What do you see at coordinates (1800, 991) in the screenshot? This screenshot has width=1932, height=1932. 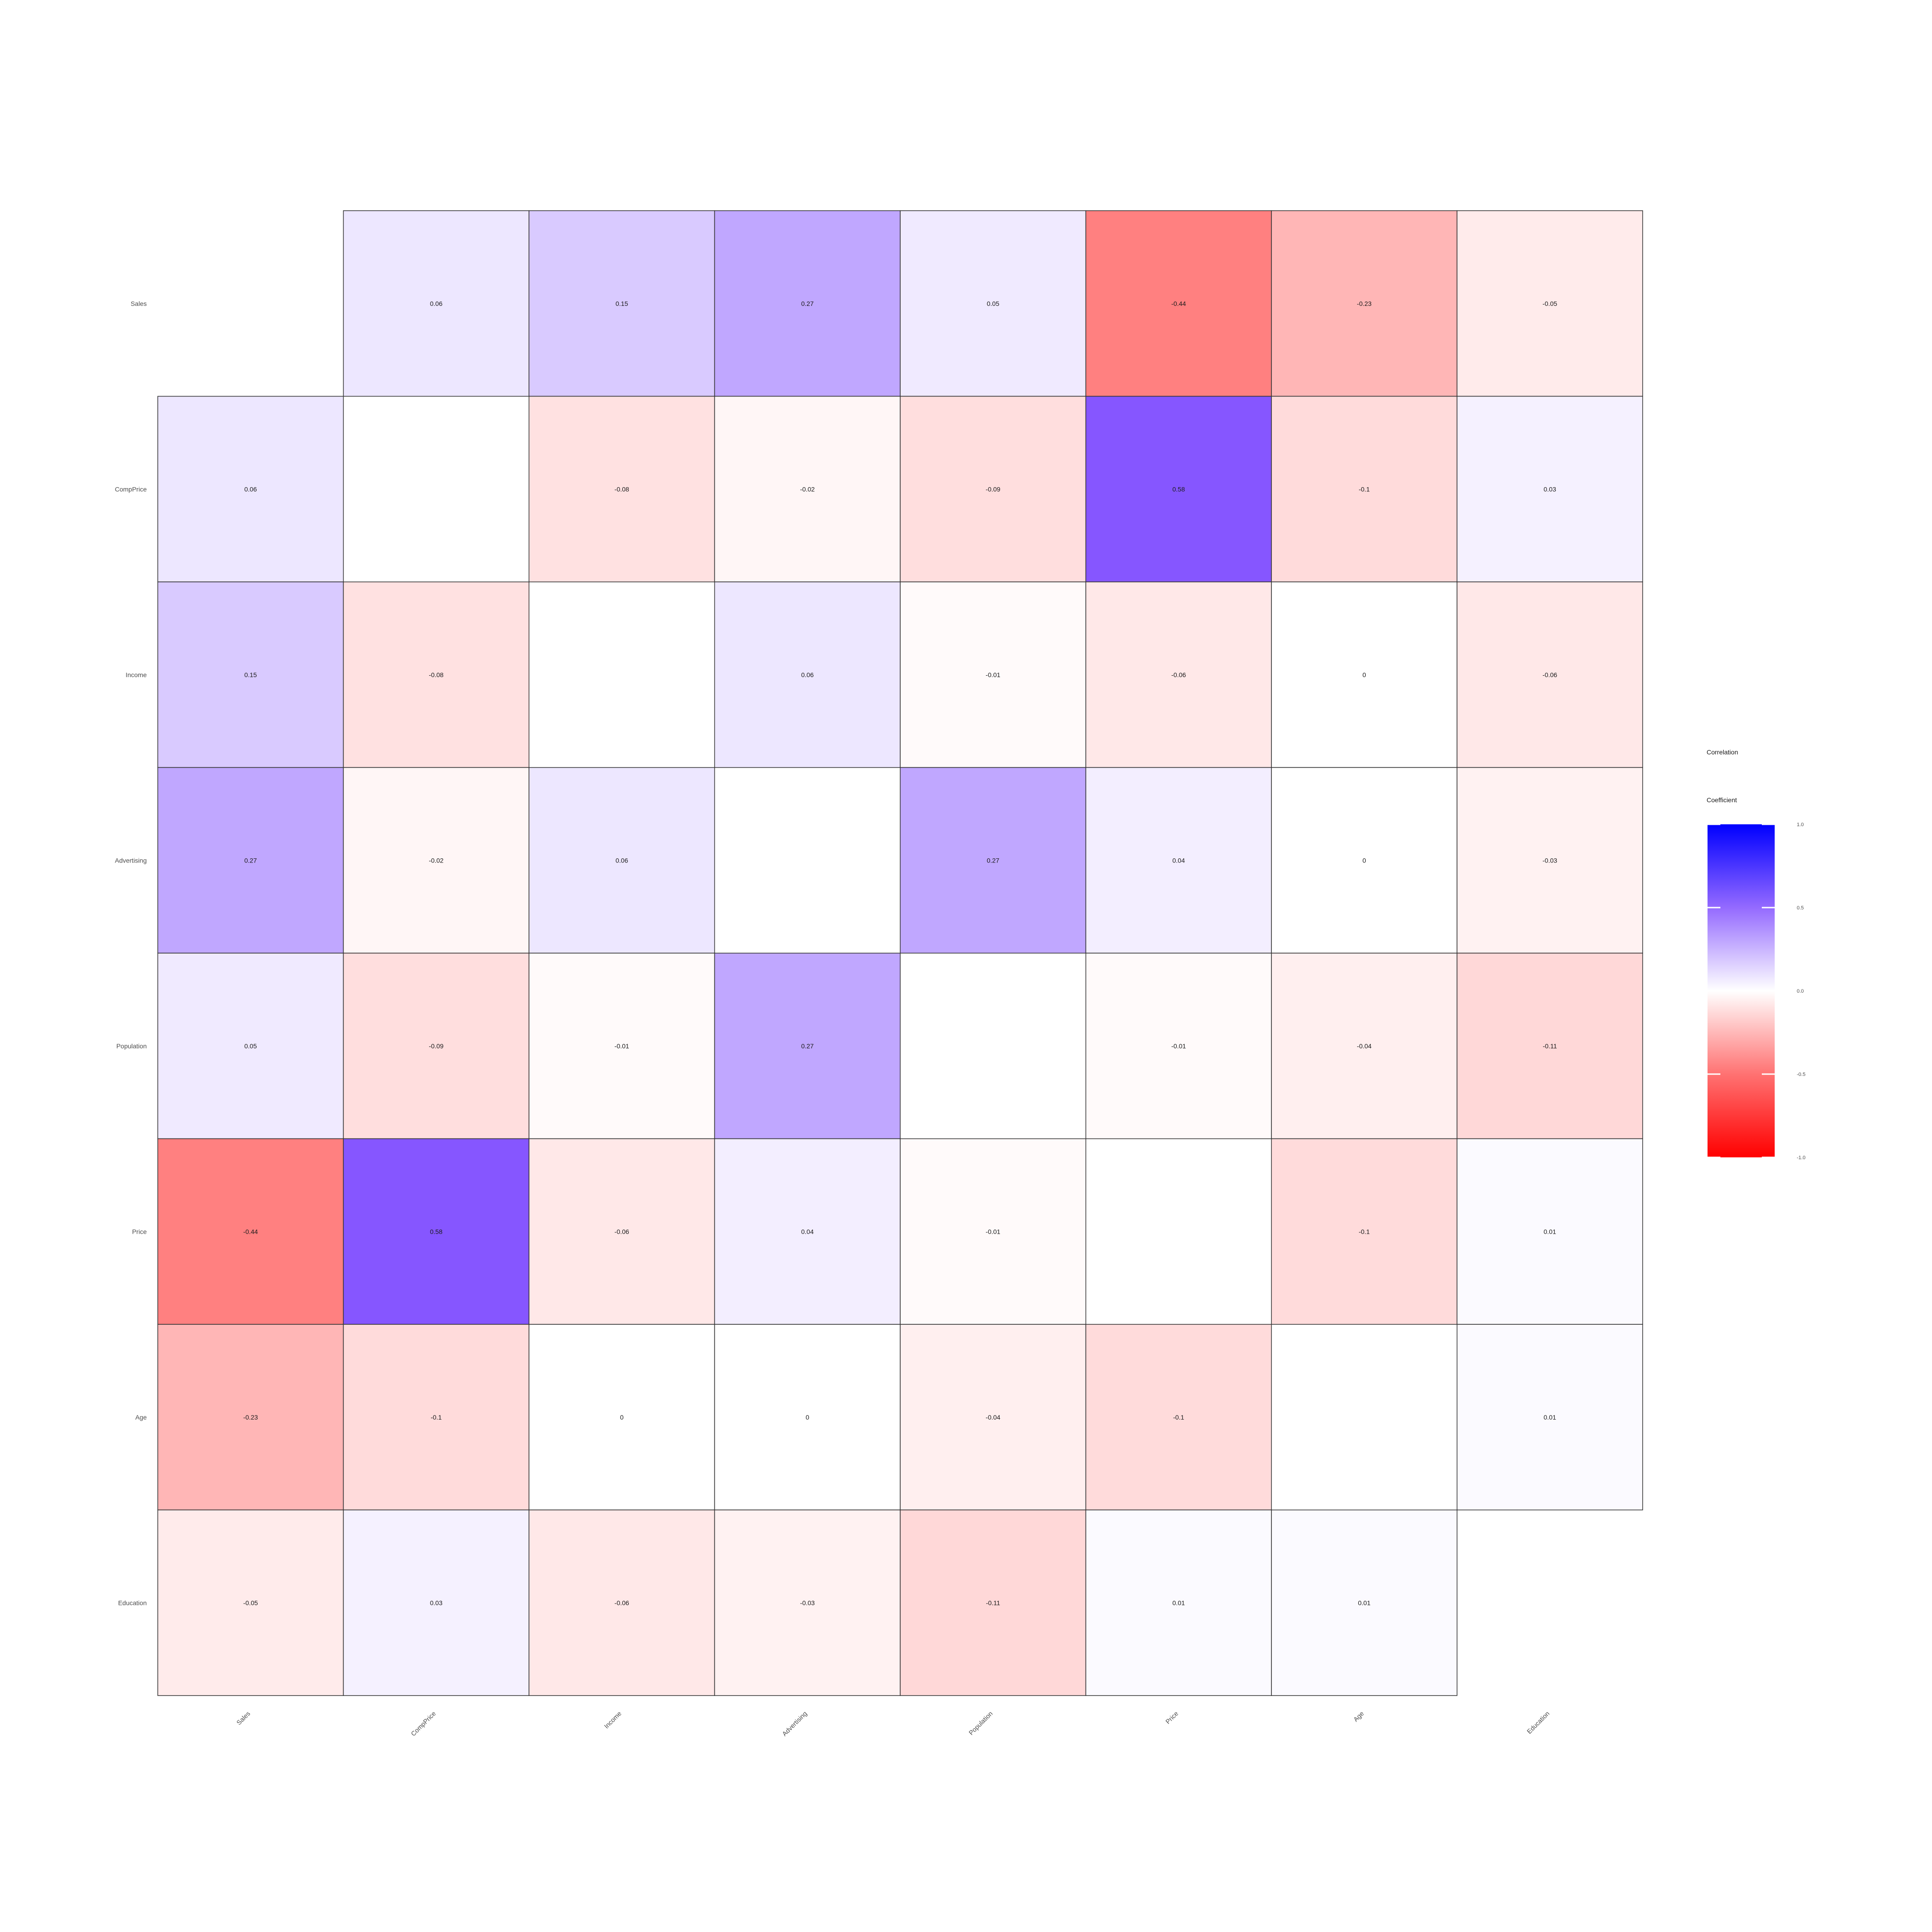 I see `legend-tick-label: 0.0` at bounding box center [1800, 991].